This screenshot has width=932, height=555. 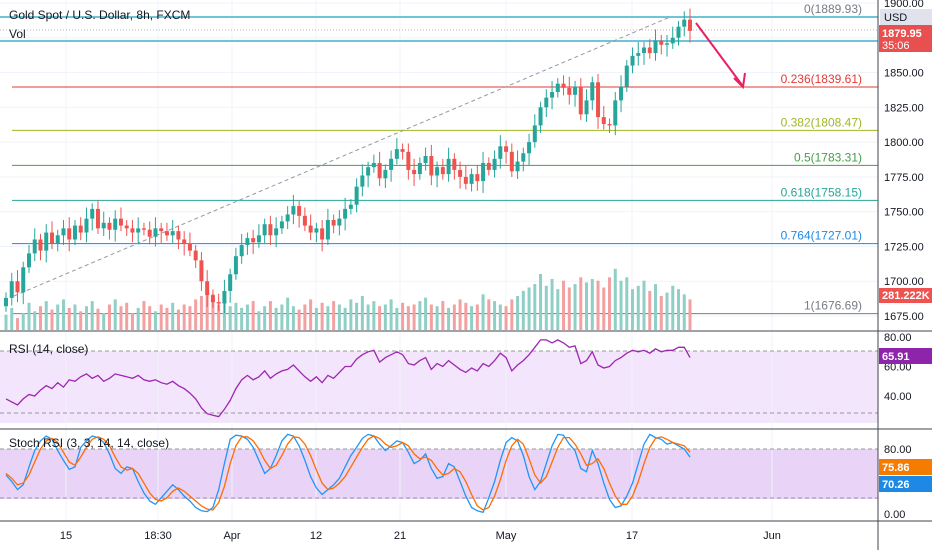 I want to click on fib-level-label: 0(1889.93), so click(x=833, y=9).